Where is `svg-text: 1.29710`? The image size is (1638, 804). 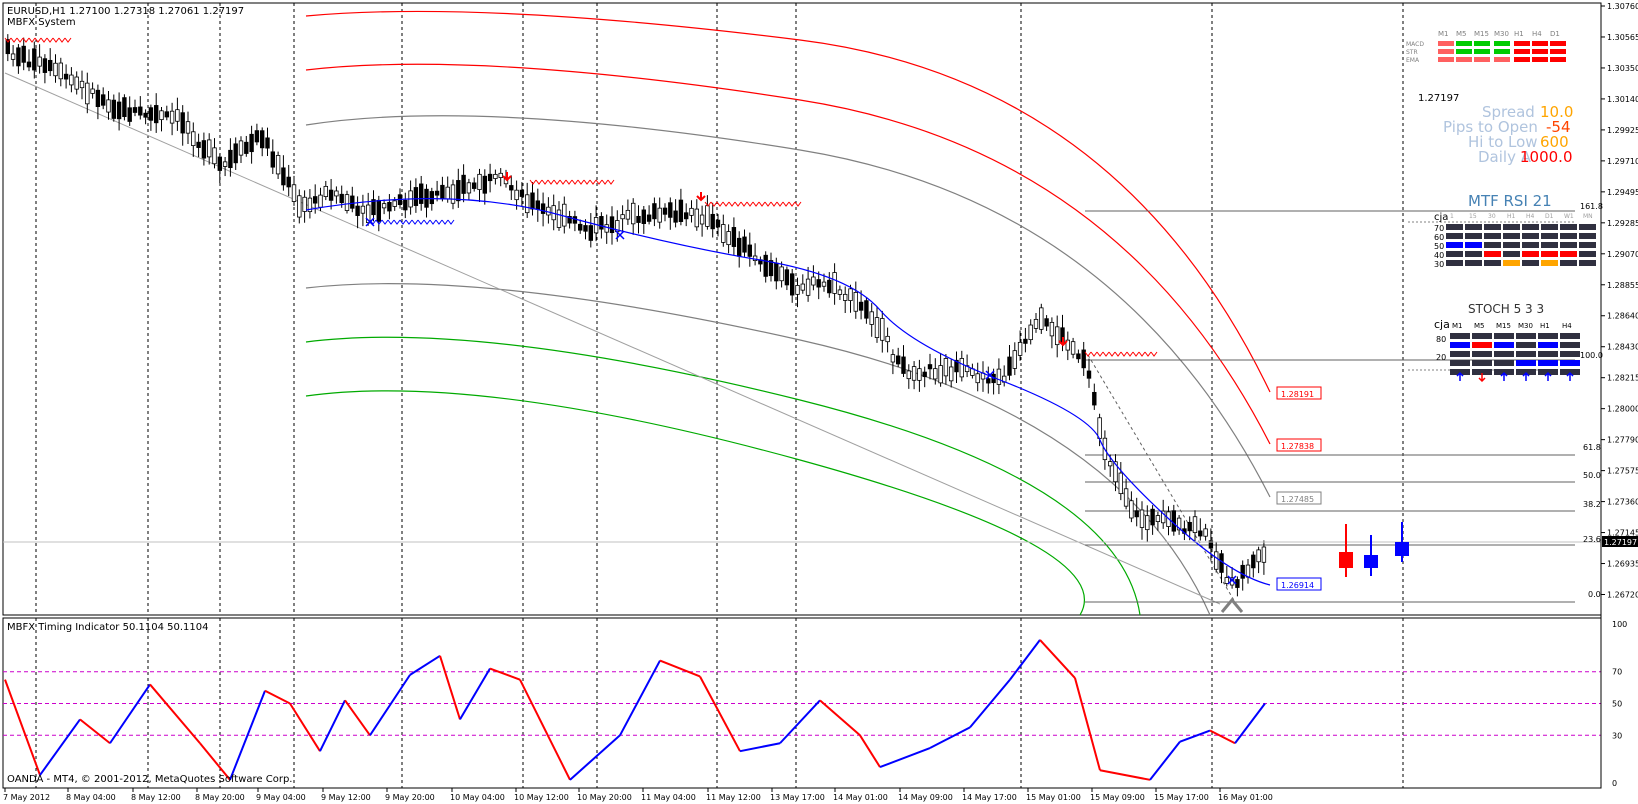 svg-text: 1.29710 is located at coordinates (1622, 161).